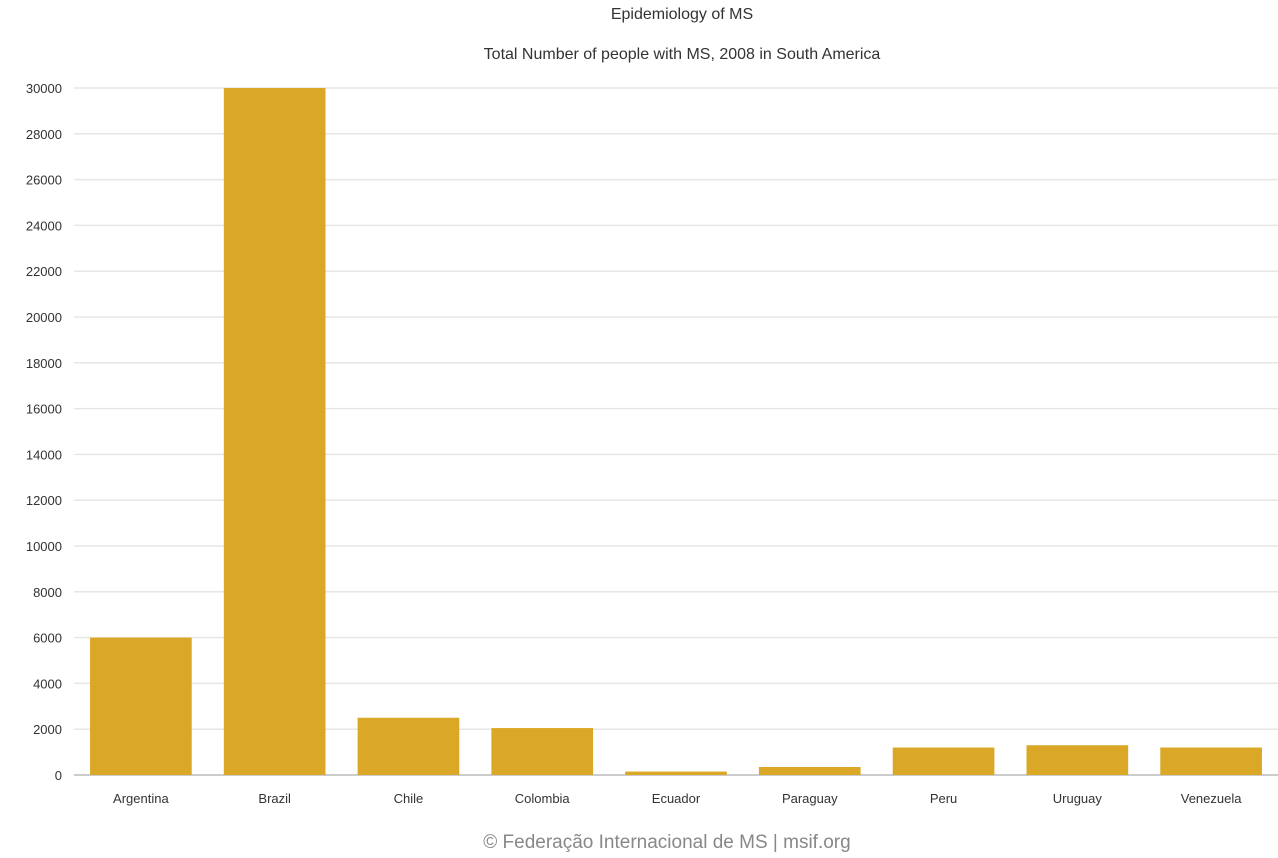  What do you see at coordinates (44, 88) in the screenshot?
I see `y-tick-label: 30000` at bounding box center [44, 88].